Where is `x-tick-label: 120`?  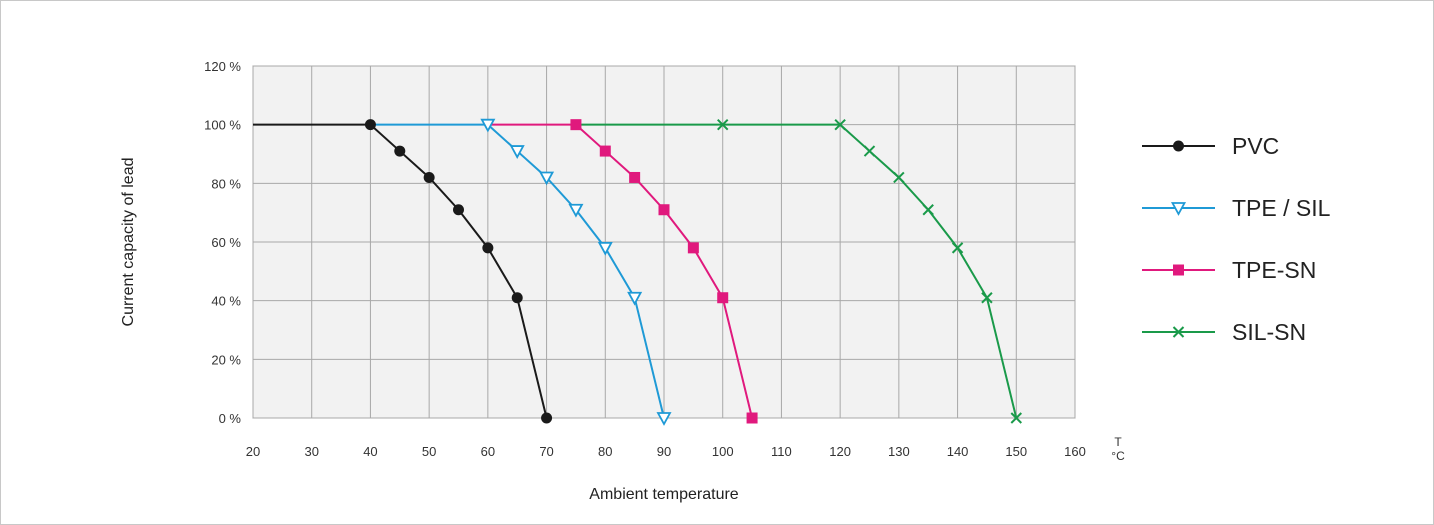
x-tick-label: 120 is located at coordinates (840, 451).